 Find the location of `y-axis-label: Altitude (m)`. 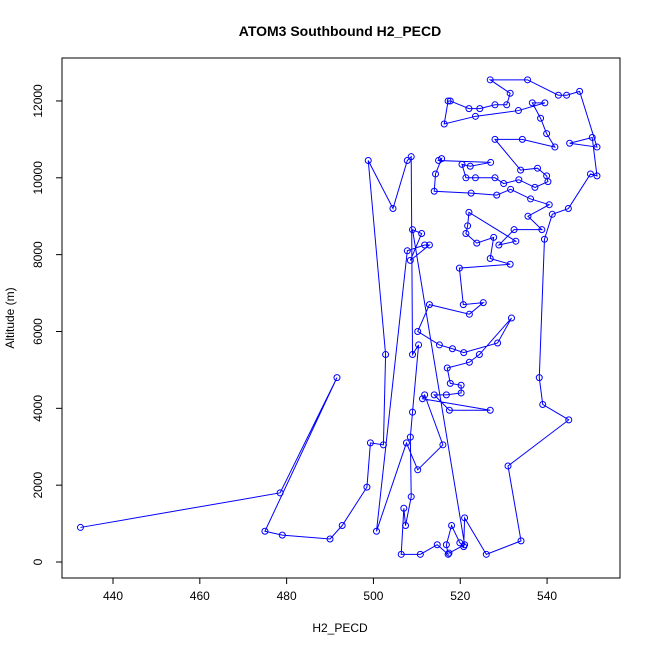

y-axis-label: Altitude (m) is located at coordinates (10, 317).